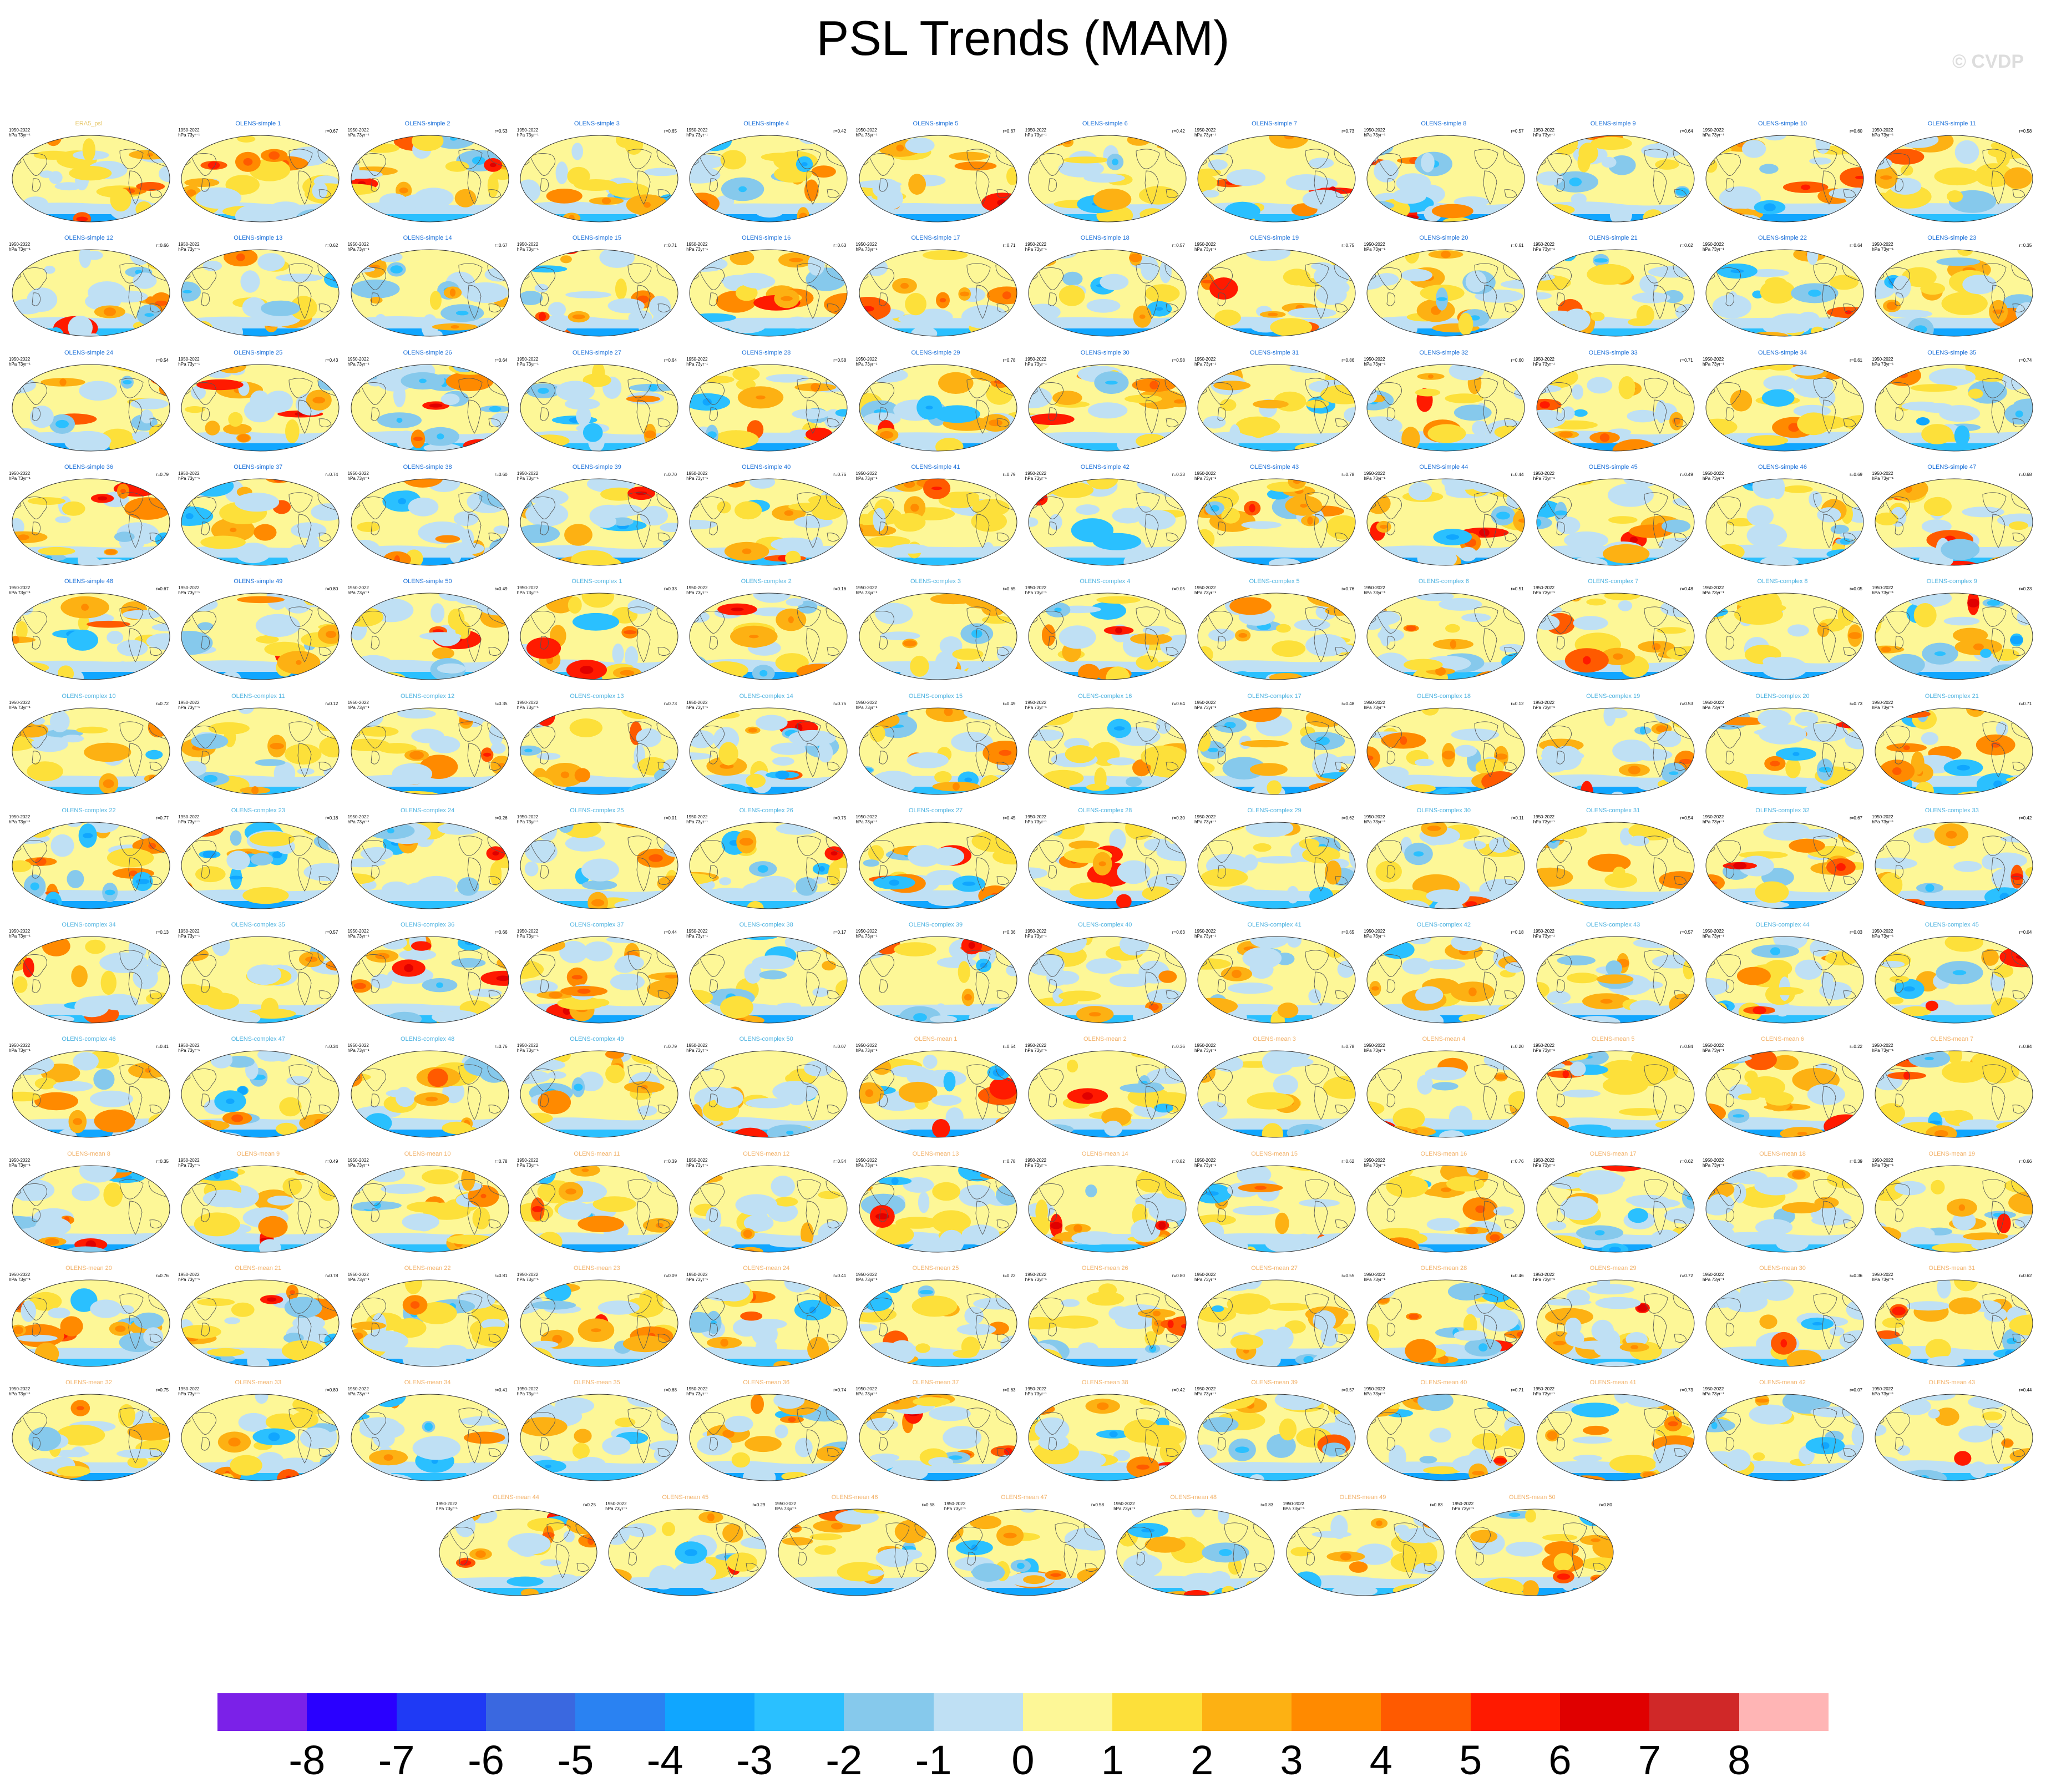 Image resolution: width=2046 pixels, height=1792 pixels. I want to click on map-panel: OLENS-simple 17 1950-2022 hPa 73yr⁻¹ r=0.71, so click(936, 287).